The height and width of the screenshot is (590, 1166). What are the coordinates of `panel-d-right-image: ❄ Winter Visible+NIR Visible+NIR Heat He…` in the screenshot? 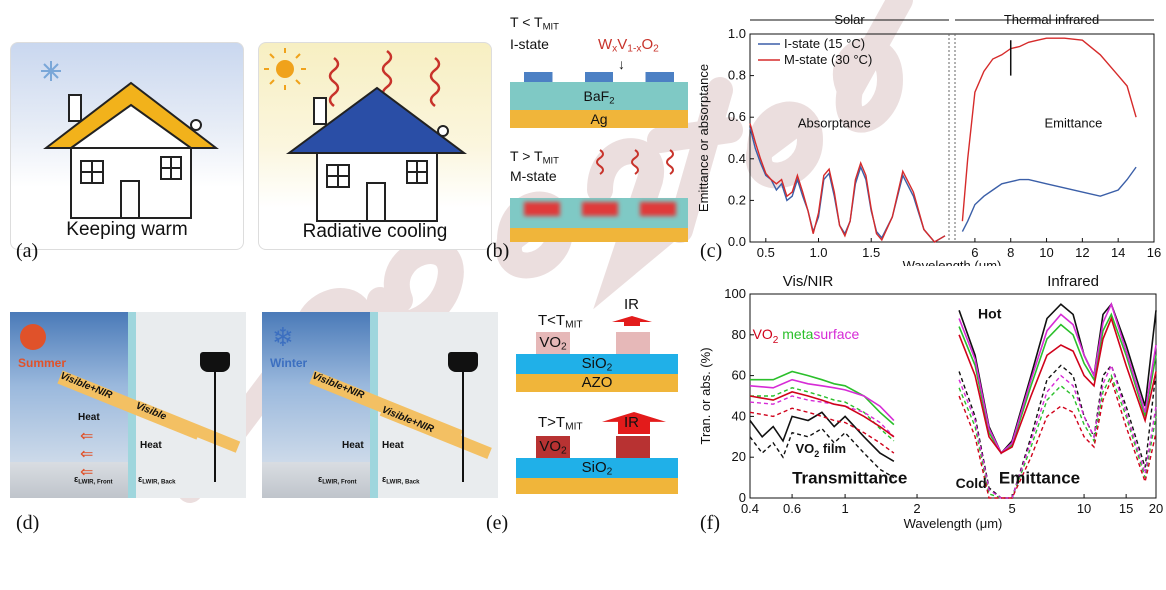 It's located at (380, 405).